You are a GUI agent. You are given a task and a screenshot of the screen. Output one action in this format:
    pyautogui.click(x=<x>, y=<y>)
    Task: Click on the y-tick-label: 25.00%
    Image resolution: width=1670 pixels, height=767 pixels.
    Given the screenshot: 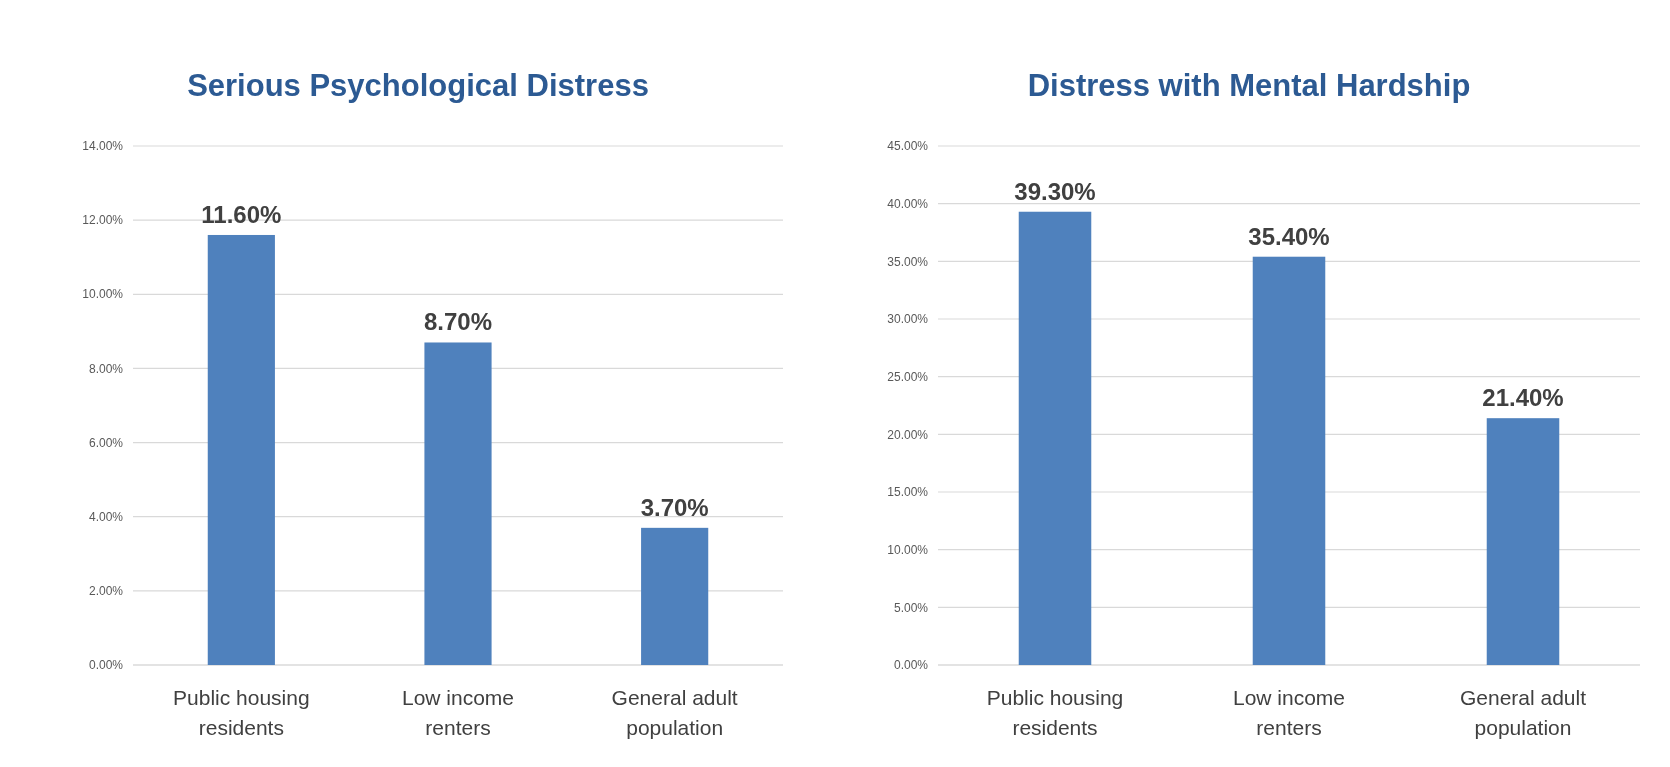 What is the action you would take?
    pyautogui.click(x=908, y=376)
    